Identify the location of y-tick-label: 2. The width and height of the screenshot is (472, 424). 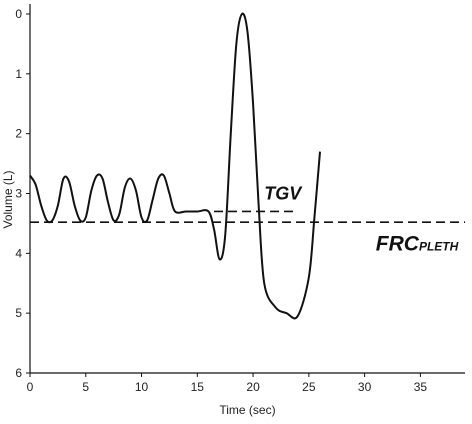
(18, 134).